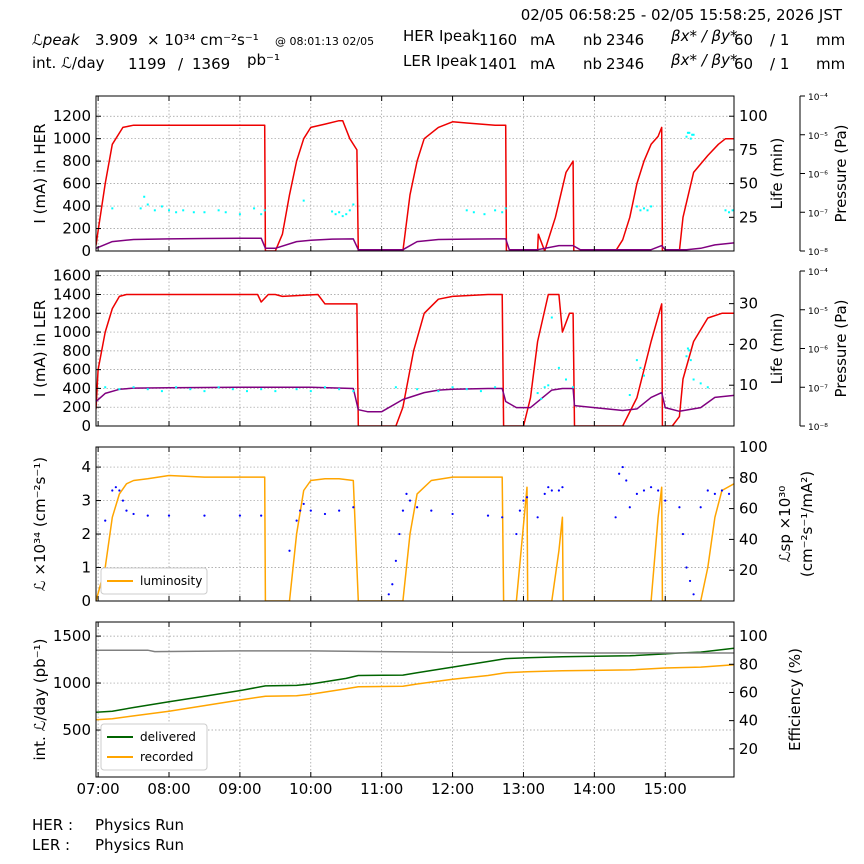 This screenshot has width=864, height=864. What do you see at coordinates (818, 312) in the screenshot?
I see `ler-pressure-tick-label: 10⁻⁵` at bounding box center [818, 312].